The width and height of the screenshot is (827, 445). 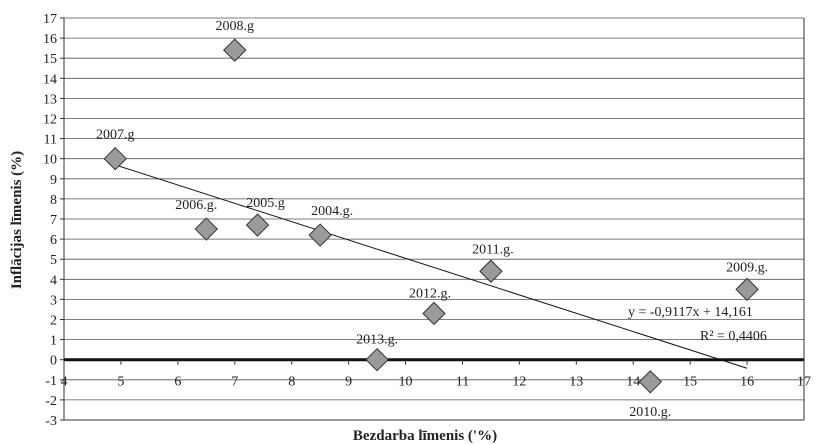 What do you see at coordinates (53, 341) in the screenshot?
I see `y-tick-label: 1` at bounding box center [53, 341].